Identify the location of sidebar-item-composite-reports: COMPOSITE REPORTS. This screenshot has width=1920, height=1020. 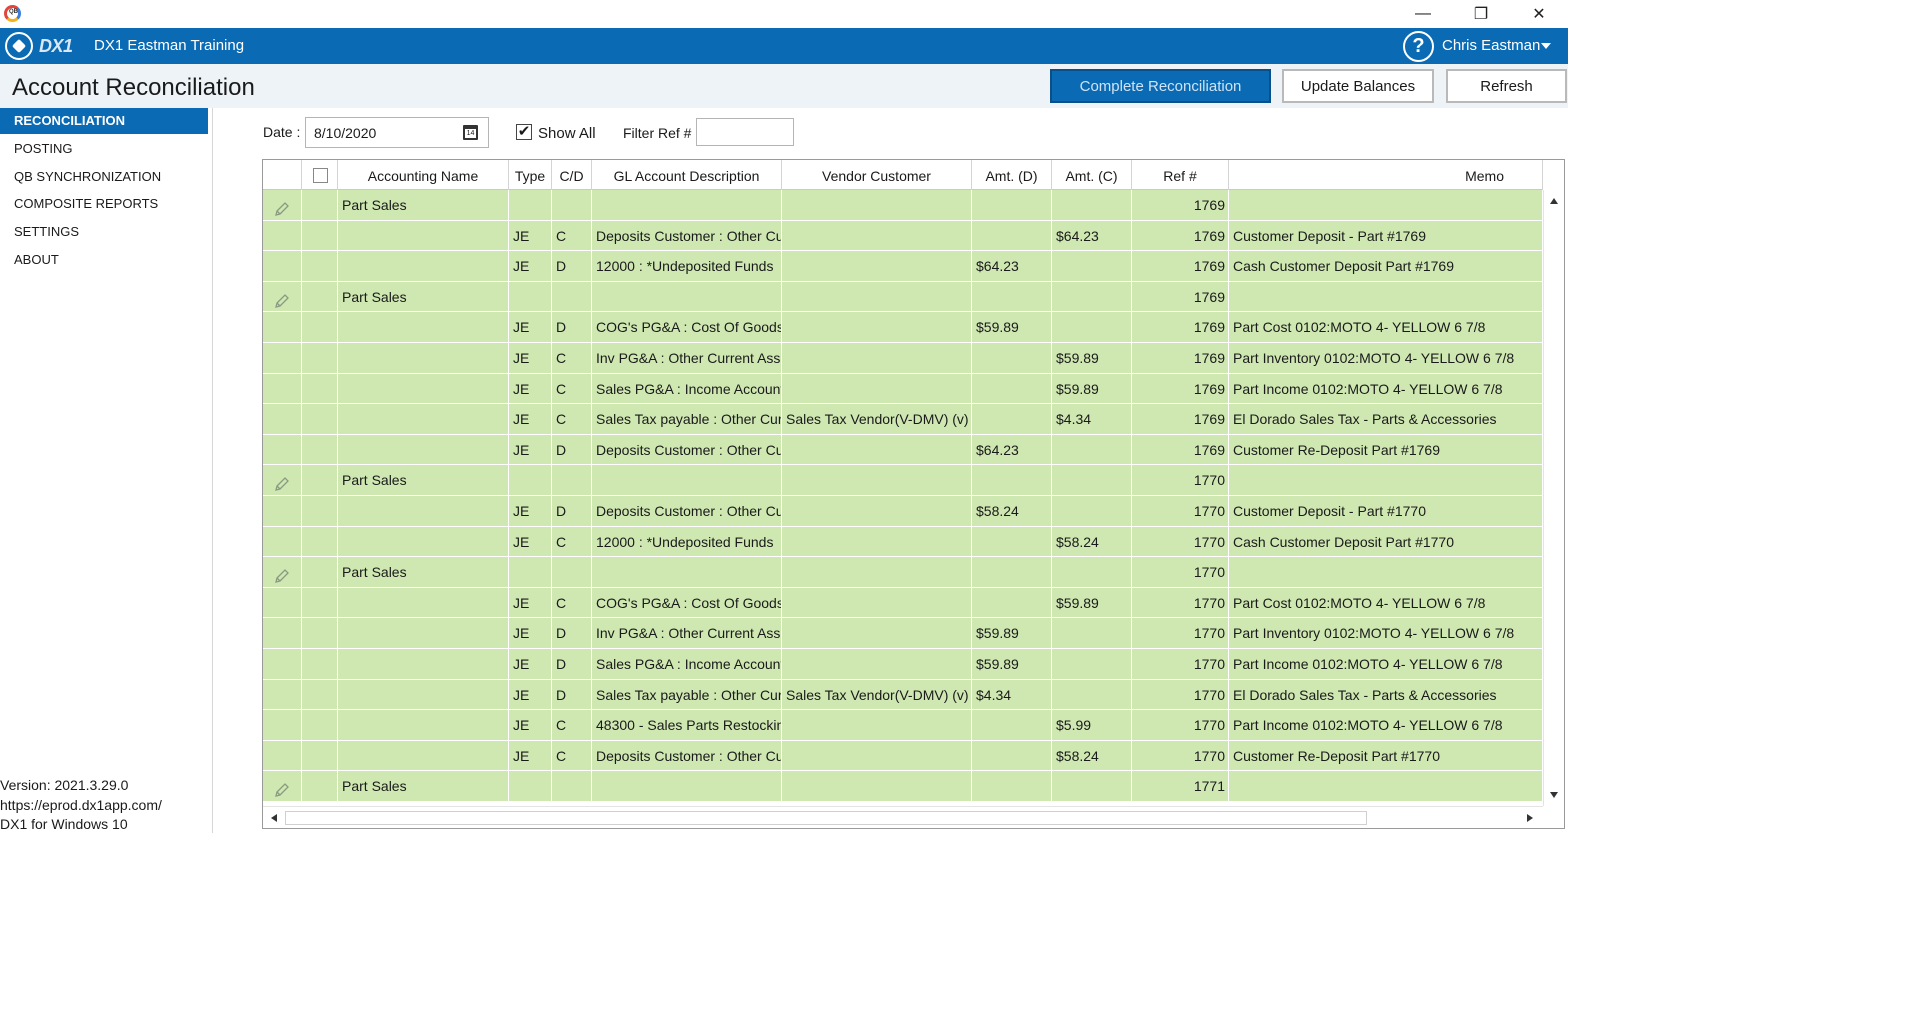
(86, 204).